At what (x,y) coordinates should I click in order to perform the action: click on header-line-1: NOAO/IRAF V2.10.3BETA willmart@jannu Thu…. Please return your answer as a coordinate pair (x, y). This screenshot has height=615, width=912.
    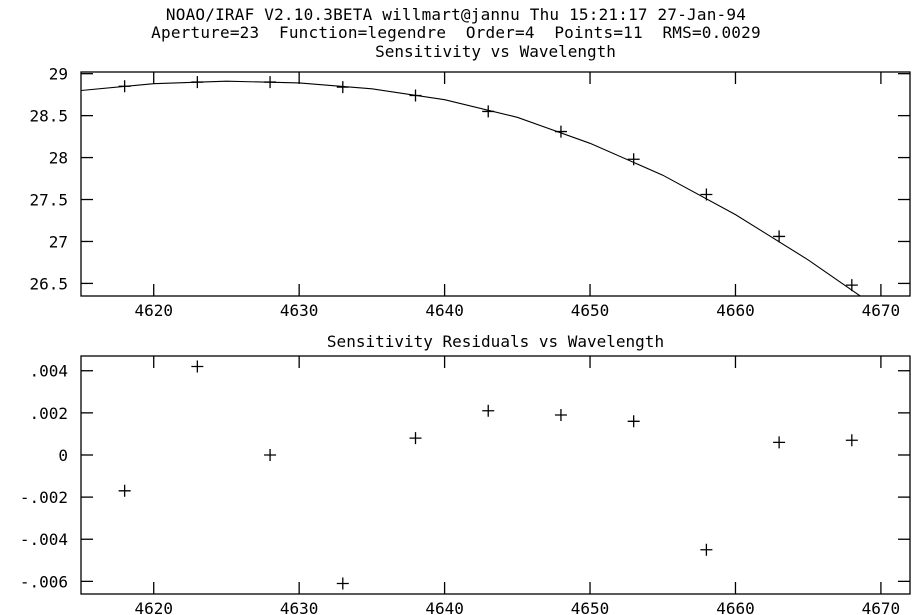
    Looking at the image, I should click on (456, 14).